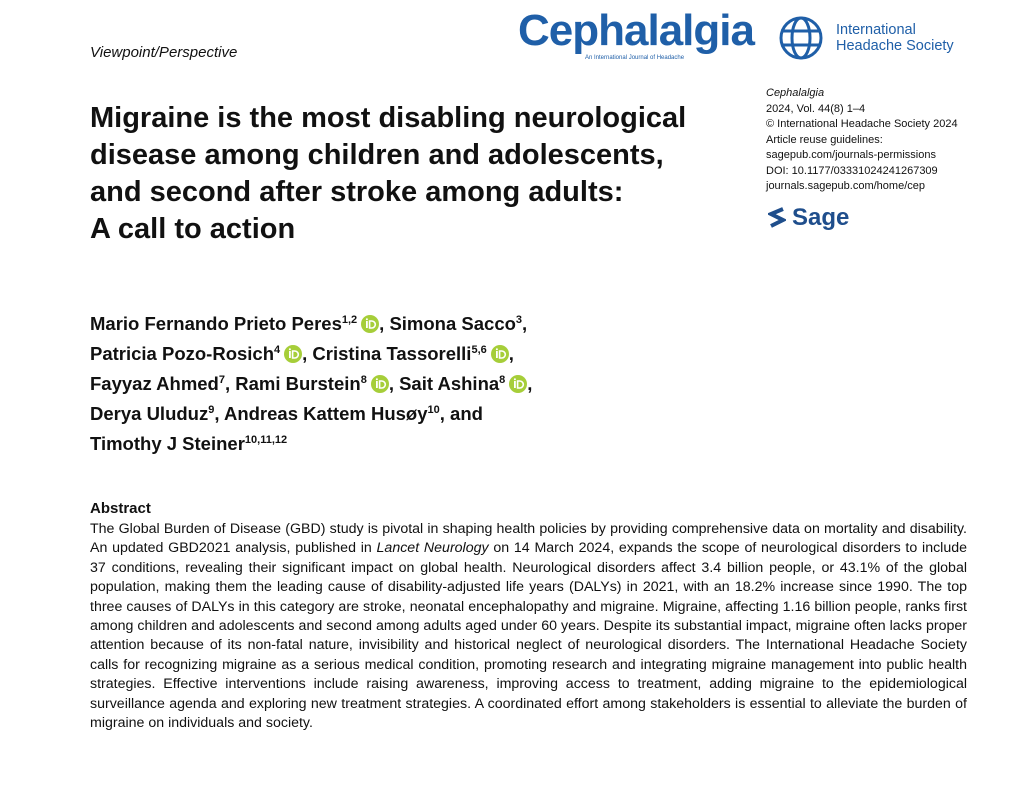  I want to click on affiliation: 5,6, so click(479, 350).